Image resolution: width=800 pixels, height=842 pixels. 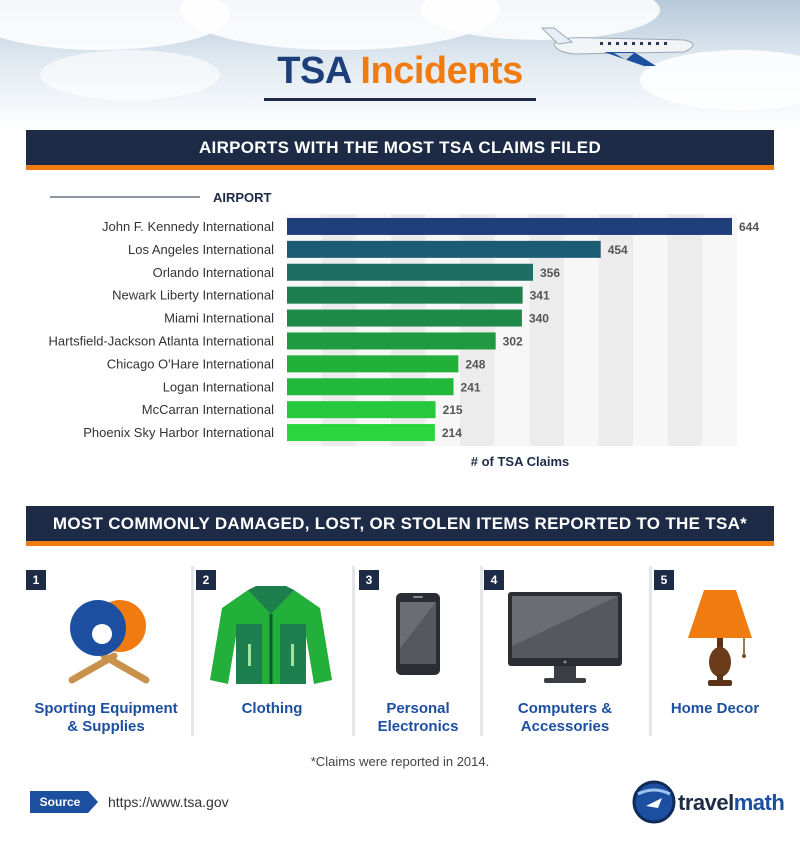 I want to click on bar-value-label: 341, so click(x=540, y=296).